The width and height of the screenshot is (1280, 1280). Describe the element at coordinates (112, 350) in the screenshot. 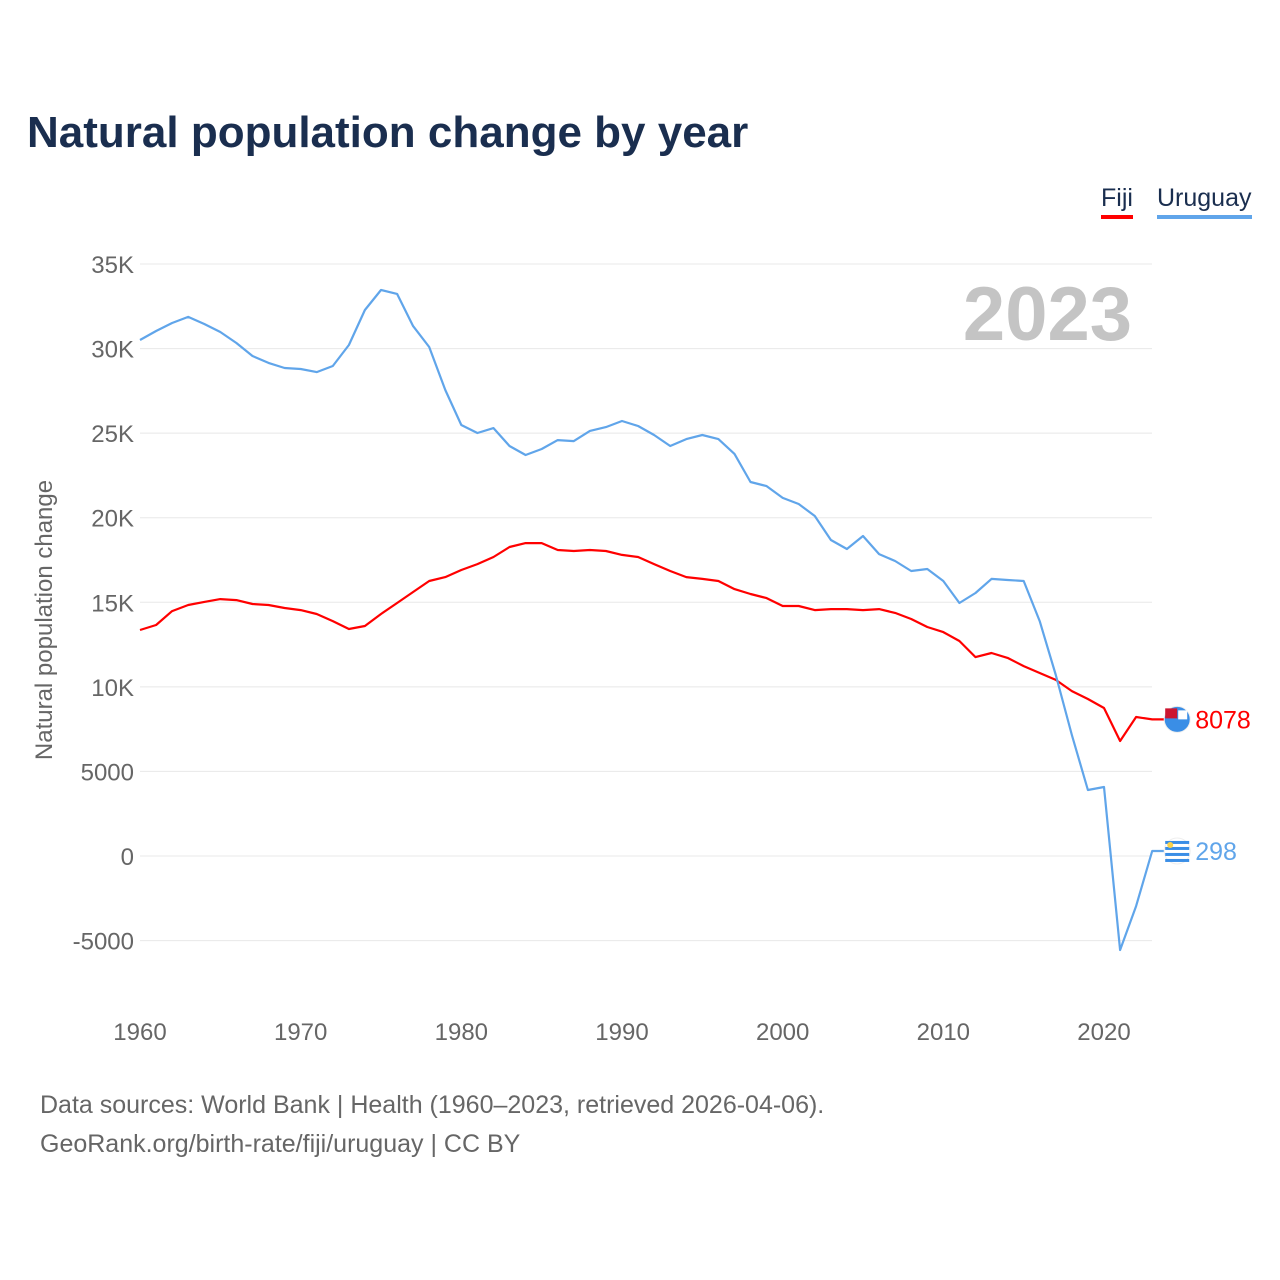

I see `y-tick-label: 30K` at that location.